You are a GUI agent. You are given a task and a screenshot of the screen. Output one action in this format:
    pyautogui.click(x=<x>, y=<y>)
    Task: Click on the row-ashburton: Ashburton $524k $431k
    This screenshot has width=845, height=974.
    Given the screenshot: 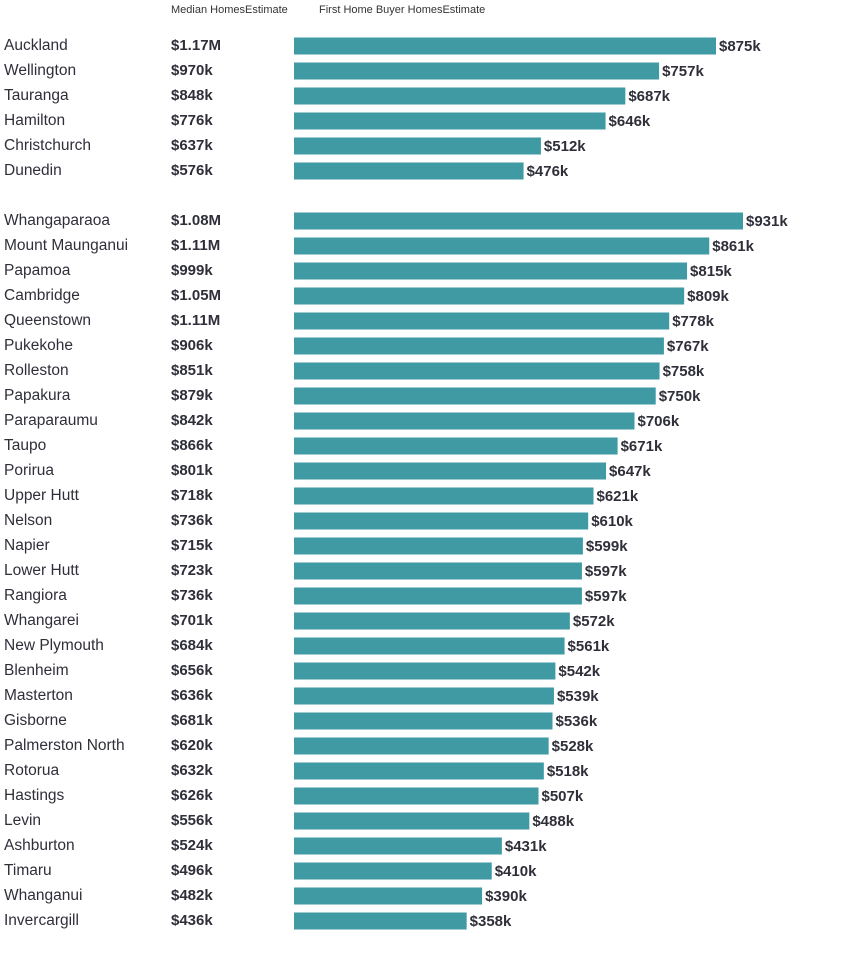 What is the action you would take?
    pyautogui.click(x=275, y=846)
    